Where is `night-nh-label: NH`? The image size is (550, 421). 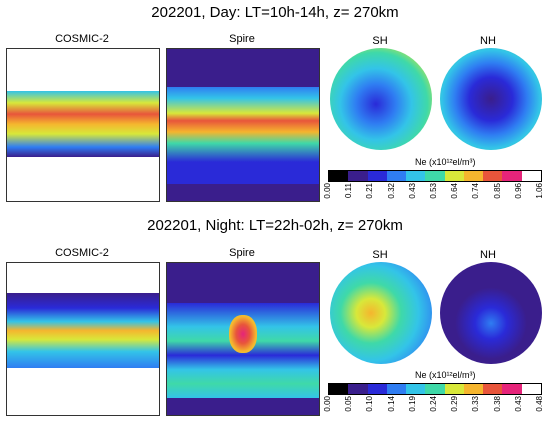
night-nh-label: NH is located at coordinates (488, 255).